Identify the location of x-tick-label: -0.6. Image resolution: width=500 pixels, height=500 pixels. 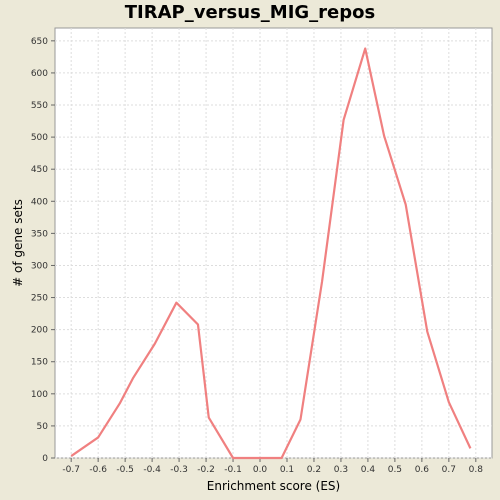
(98, 470).